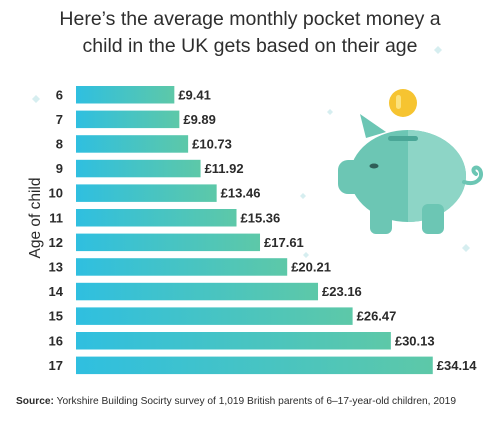  What do you see at coordinates (56, 365) in the screenshot?
I see `category-label: 17` at bounding box center [56, 365].